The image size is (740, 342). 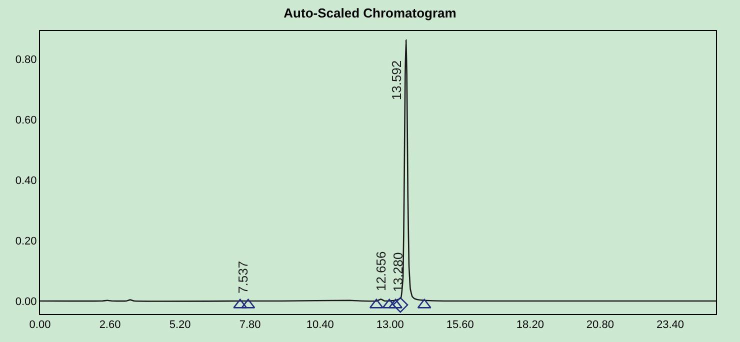 What do you see at coordinates (180, 325) in the screenshot?
I see `x-tick-label: 5.20` at bounding box center [180, 325].